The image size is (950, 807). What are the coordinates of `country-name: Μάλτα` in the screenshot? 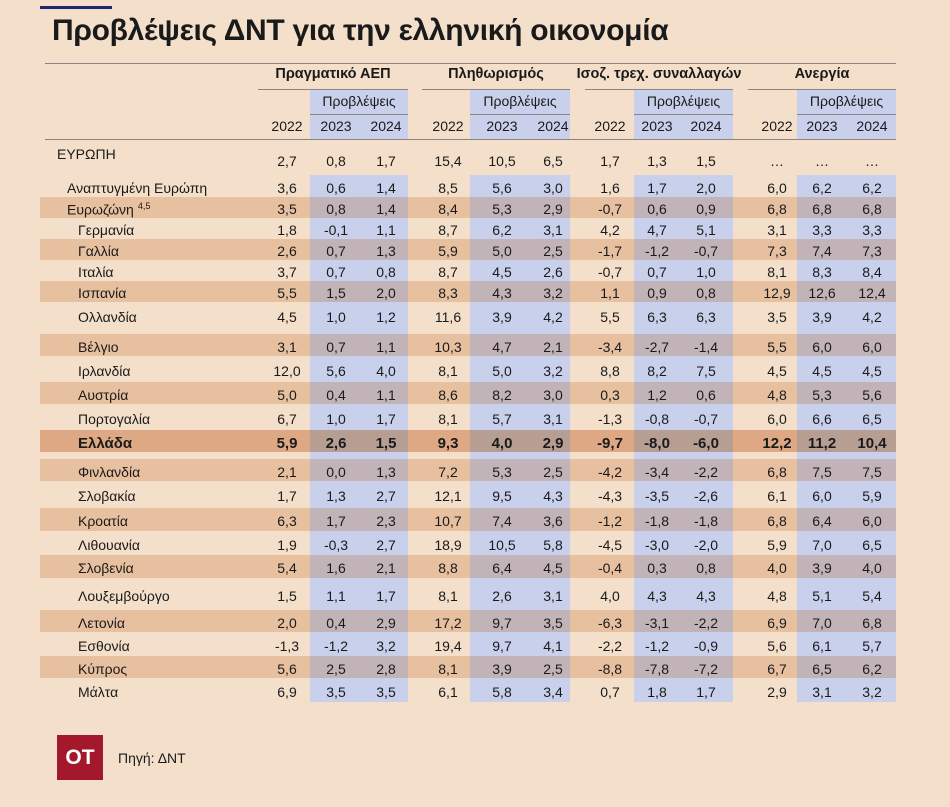 It's located at (98, 692).